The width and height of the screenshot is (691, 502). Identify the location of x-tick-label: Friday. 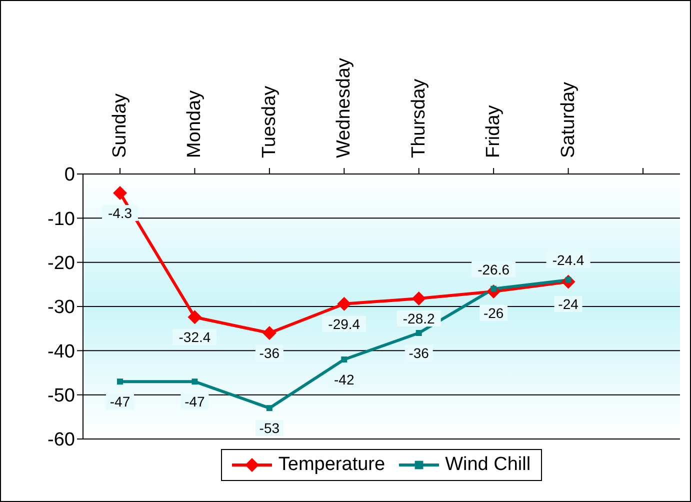
(493, 131).